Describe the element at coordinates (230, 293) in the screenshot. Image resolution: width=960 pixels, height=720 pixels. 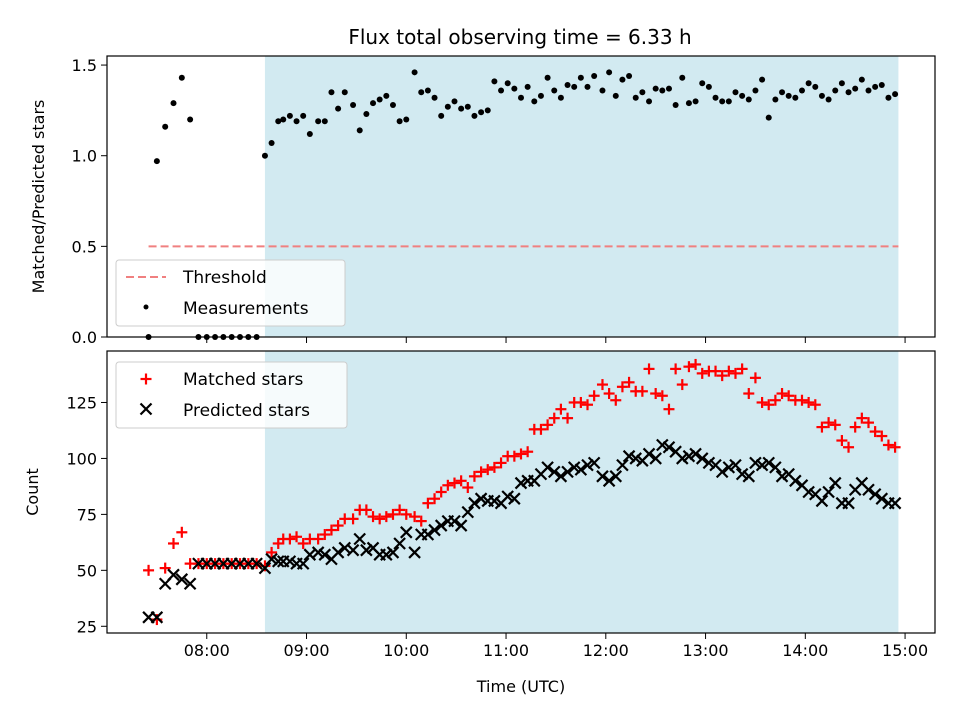
I see `ratio-legend: Threshold Measurements` at that location.